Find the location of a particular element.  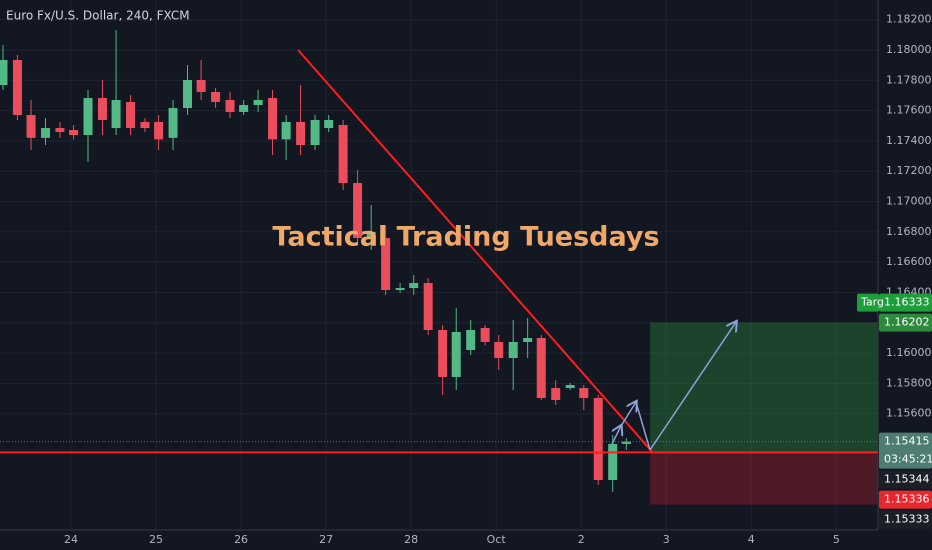

chart-title: Euro Fx/U.S. Dollar, 240, FXCM is located at coordinates (98, 16).